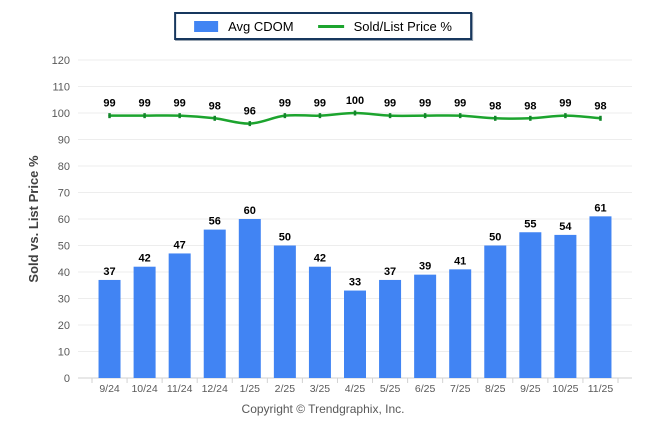 Image resolution: width=646 pixels, height=434 pixels. I want to click on x-tick-label: 5/25, so click(390, 389).